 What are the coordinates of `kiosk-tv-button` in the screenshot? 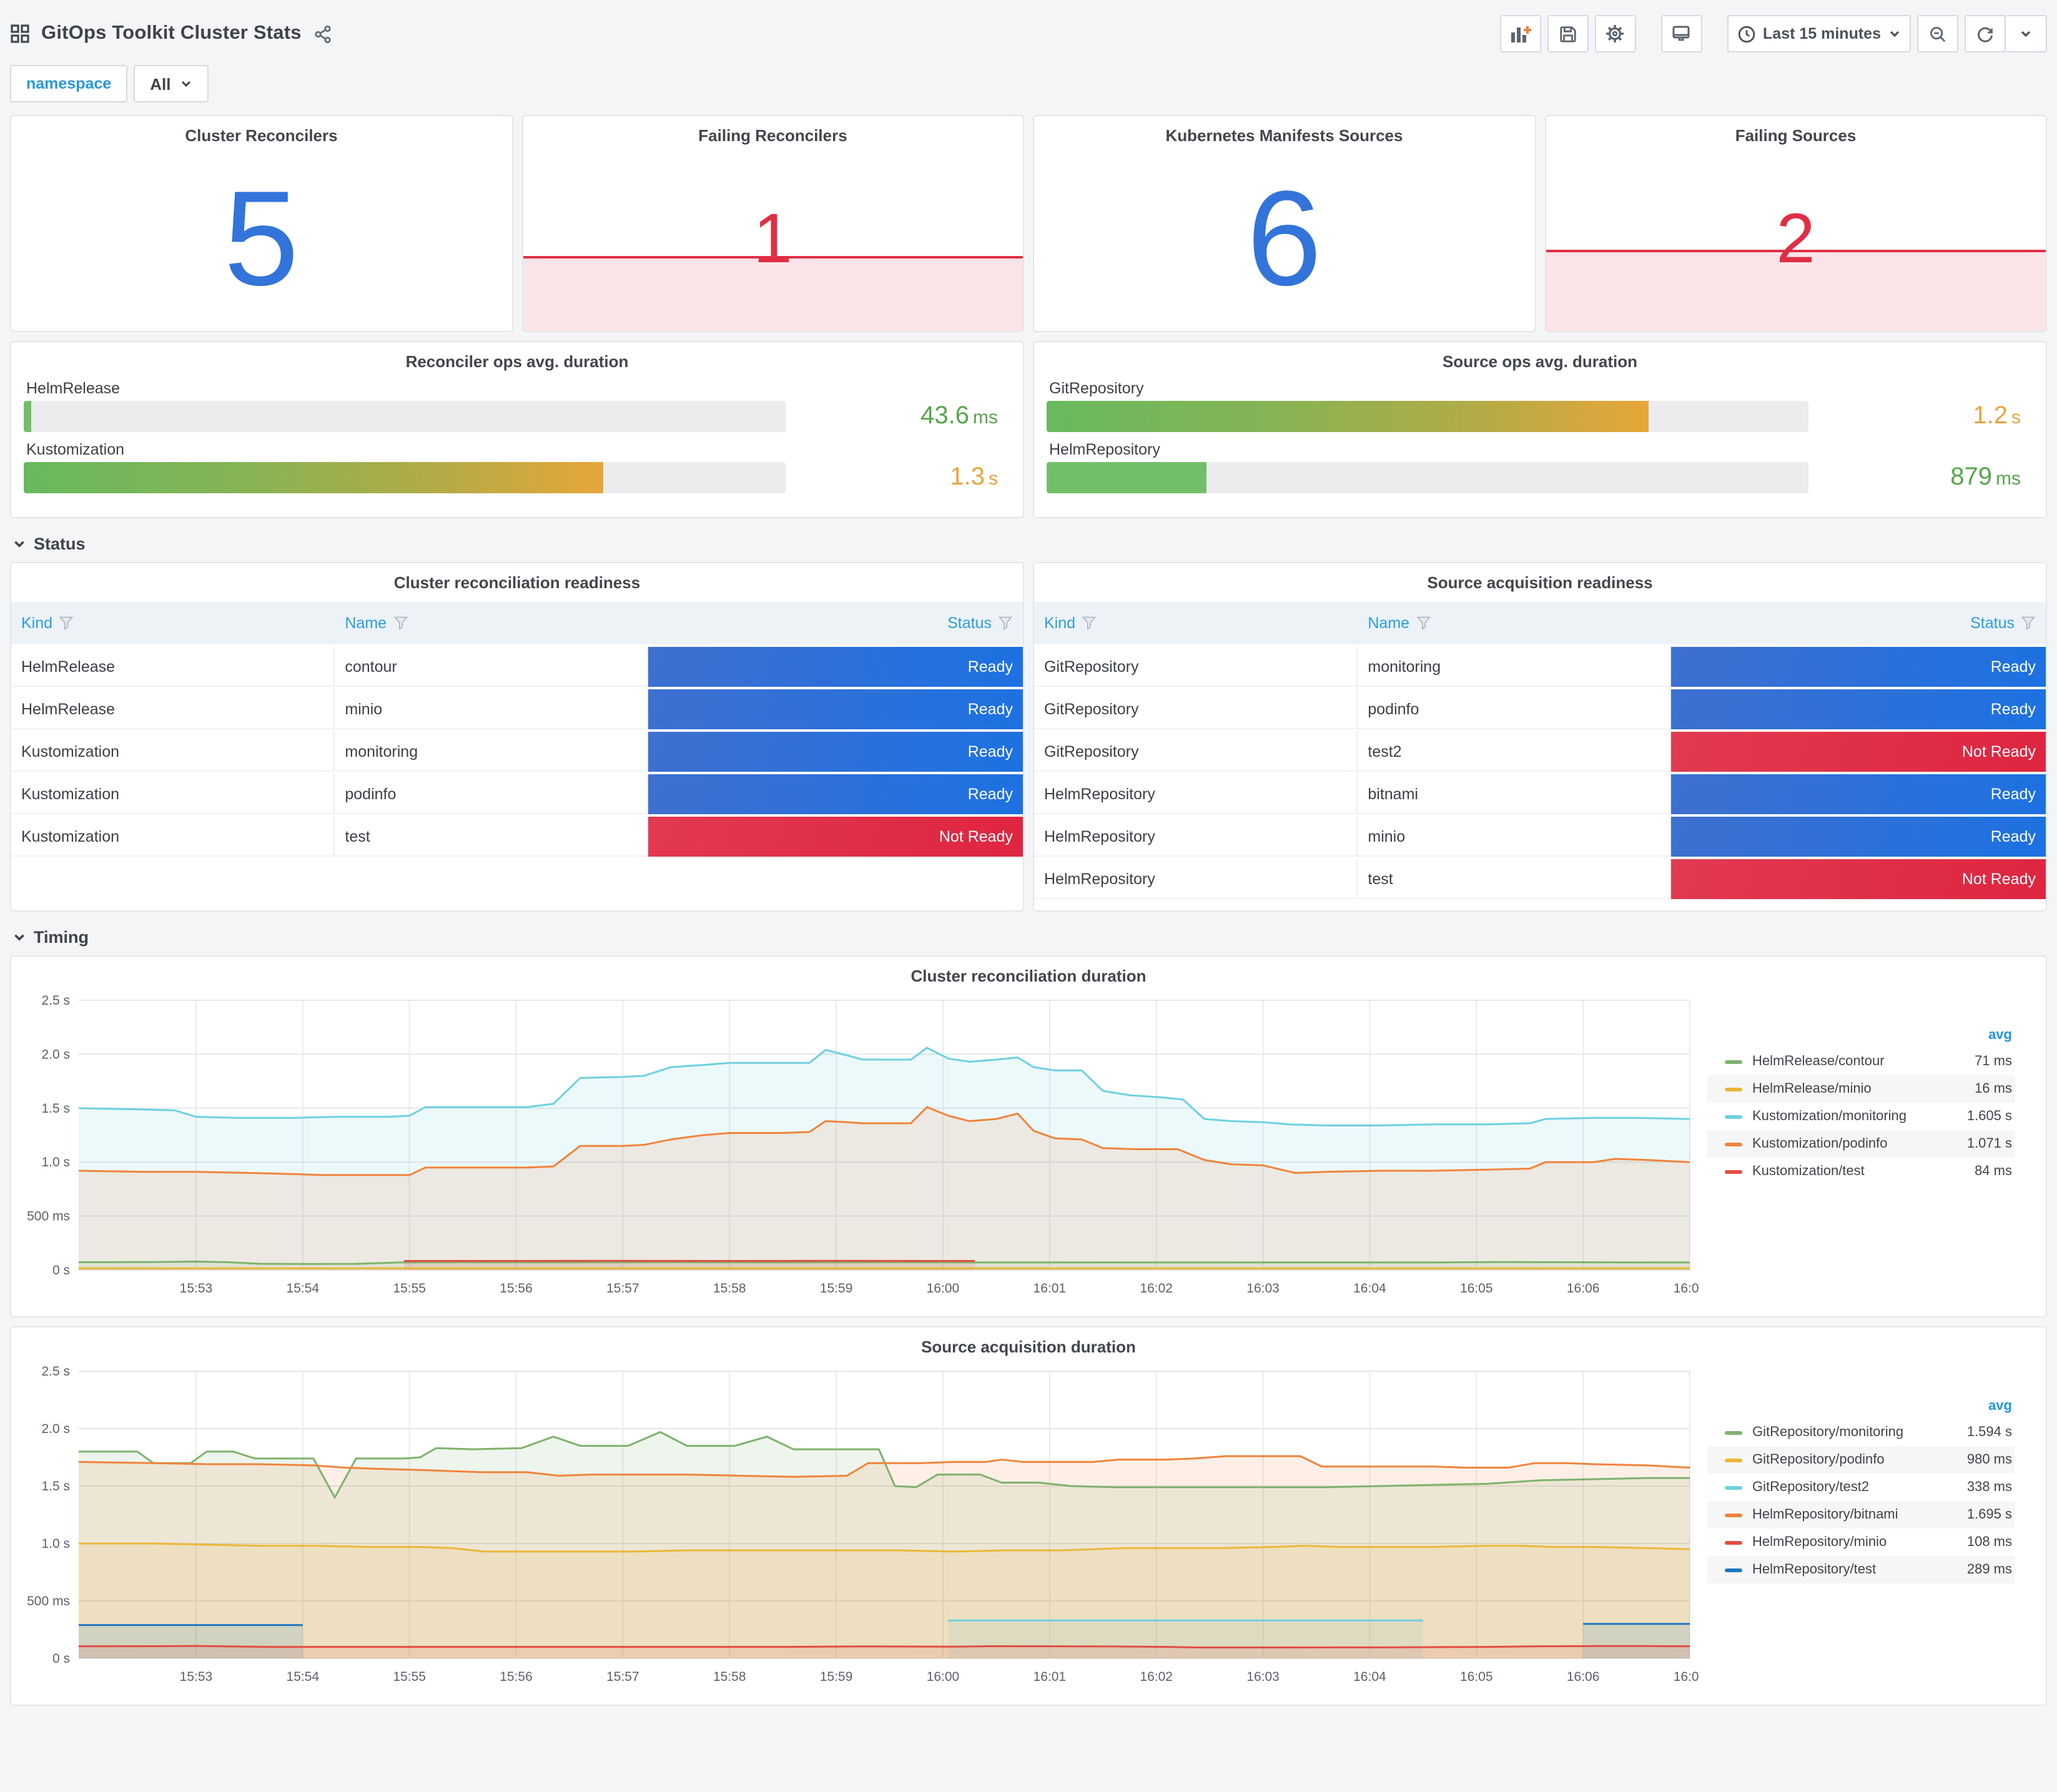 It's located at (1681, 33).